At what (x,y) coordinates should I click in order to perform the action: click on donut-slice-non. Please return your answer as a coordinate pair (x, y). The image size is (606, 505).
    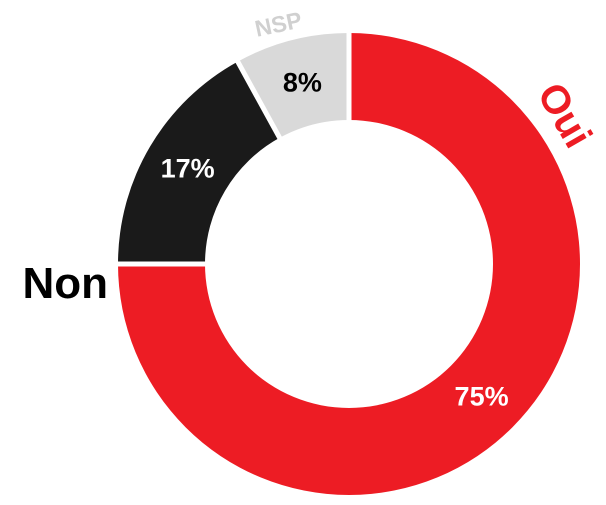
    Looking at the image, I should click on (199, 163).